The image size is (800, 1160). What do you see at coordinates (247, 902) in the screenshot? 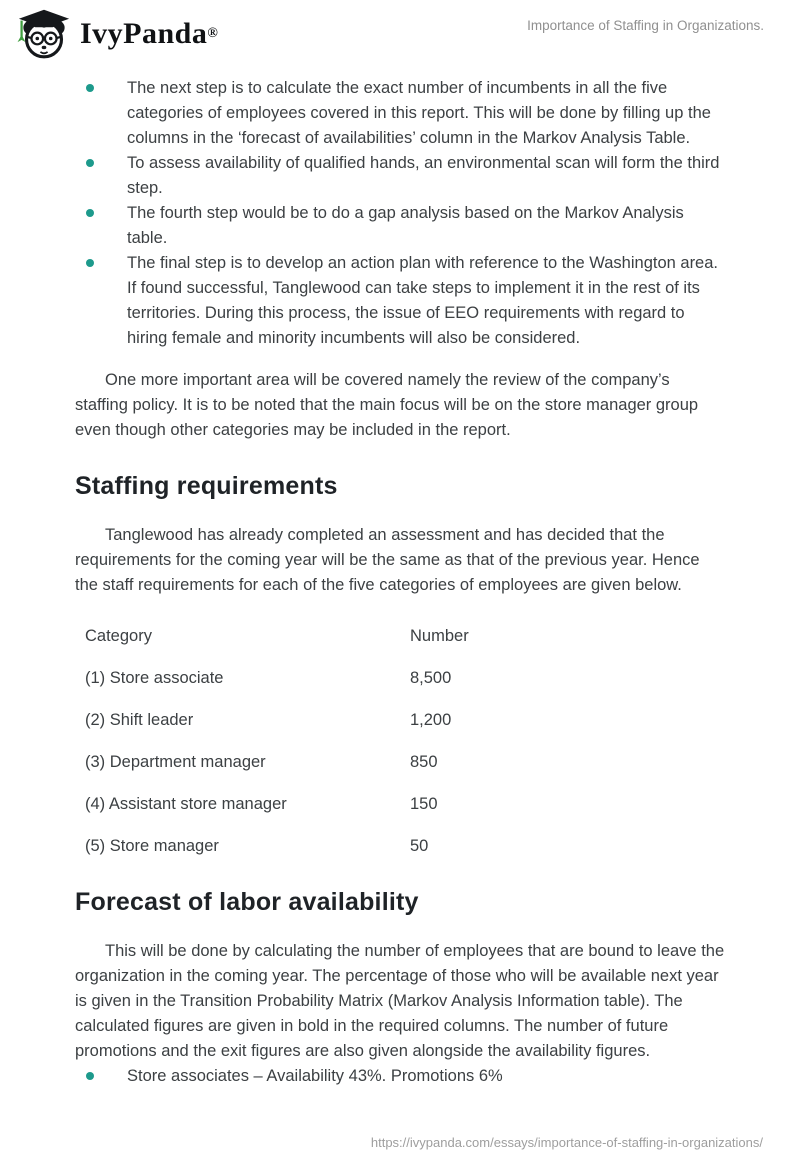
I see `section-heading-forecast-labor-availability: Forecast of labor availability` at bounding box center [247, 902].